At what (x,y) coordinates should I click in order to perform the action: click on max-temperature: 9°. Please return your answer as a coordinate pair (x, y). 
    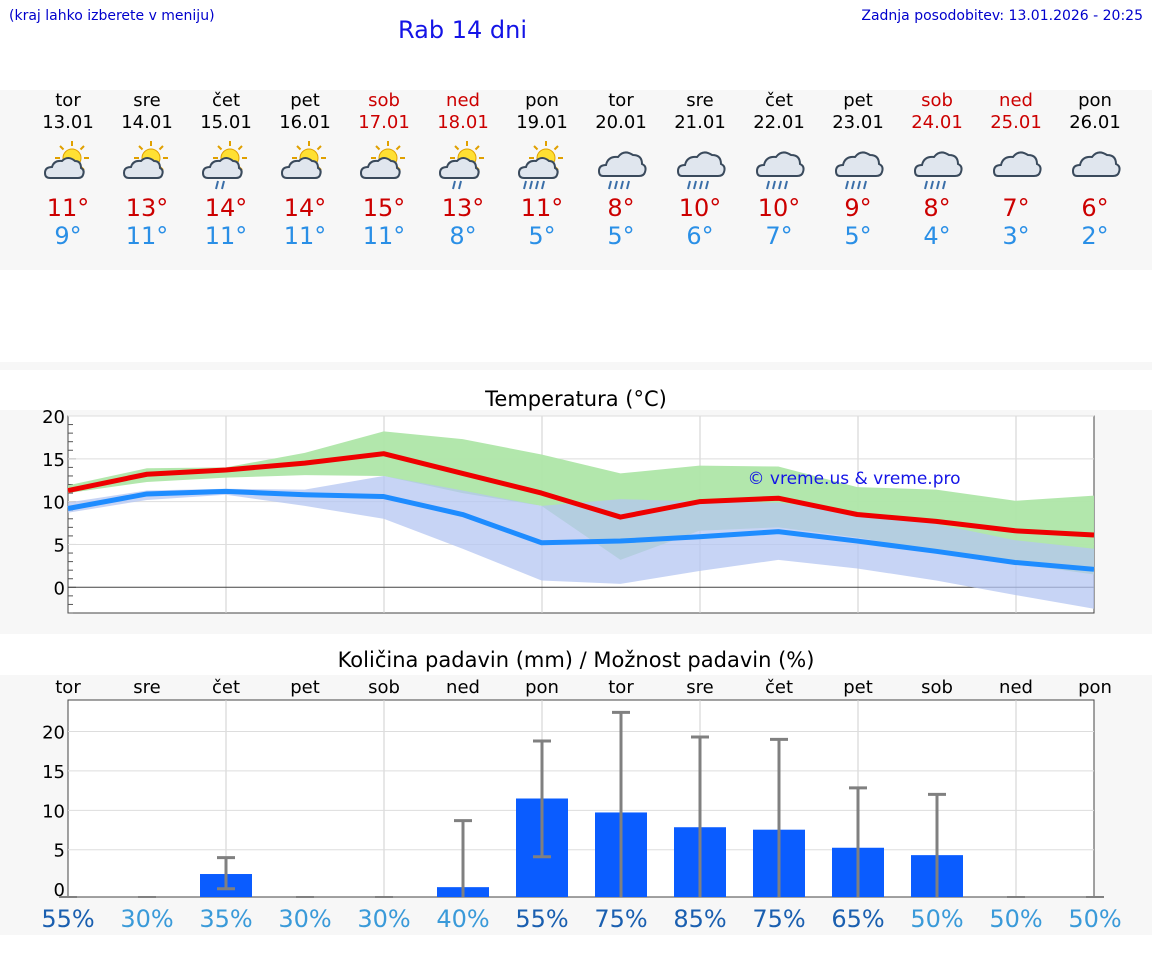
    Looking at the image, I should click on (858, 208).